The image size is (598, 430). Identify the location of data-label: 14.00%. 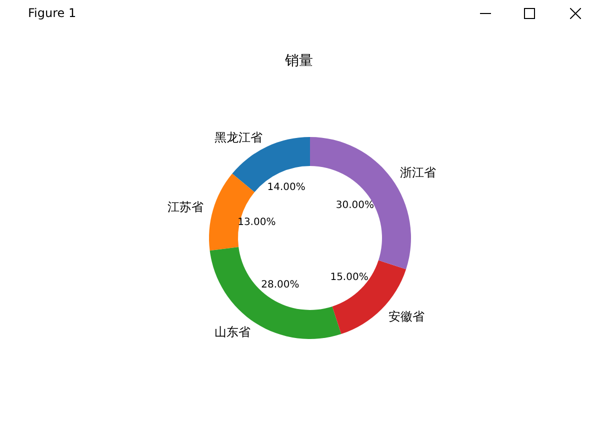
(286, 188).